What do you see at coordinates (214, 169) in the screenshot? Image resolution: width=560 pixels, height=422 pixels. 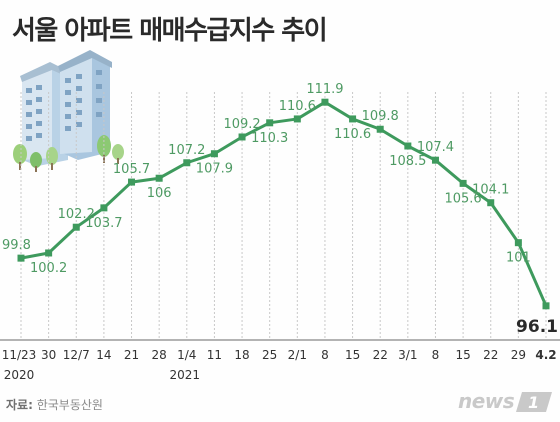 I see `data-label: 107.9` at bounding box center [214, 169].